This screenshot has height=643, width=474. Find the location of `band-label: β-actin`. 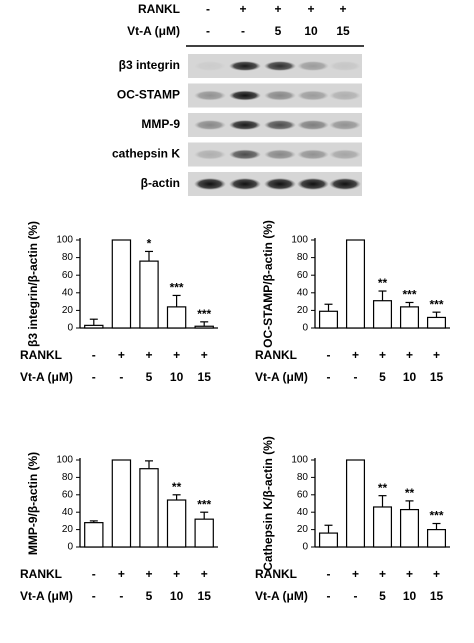

band-label: β-actin is located at coordinates (160, 183).